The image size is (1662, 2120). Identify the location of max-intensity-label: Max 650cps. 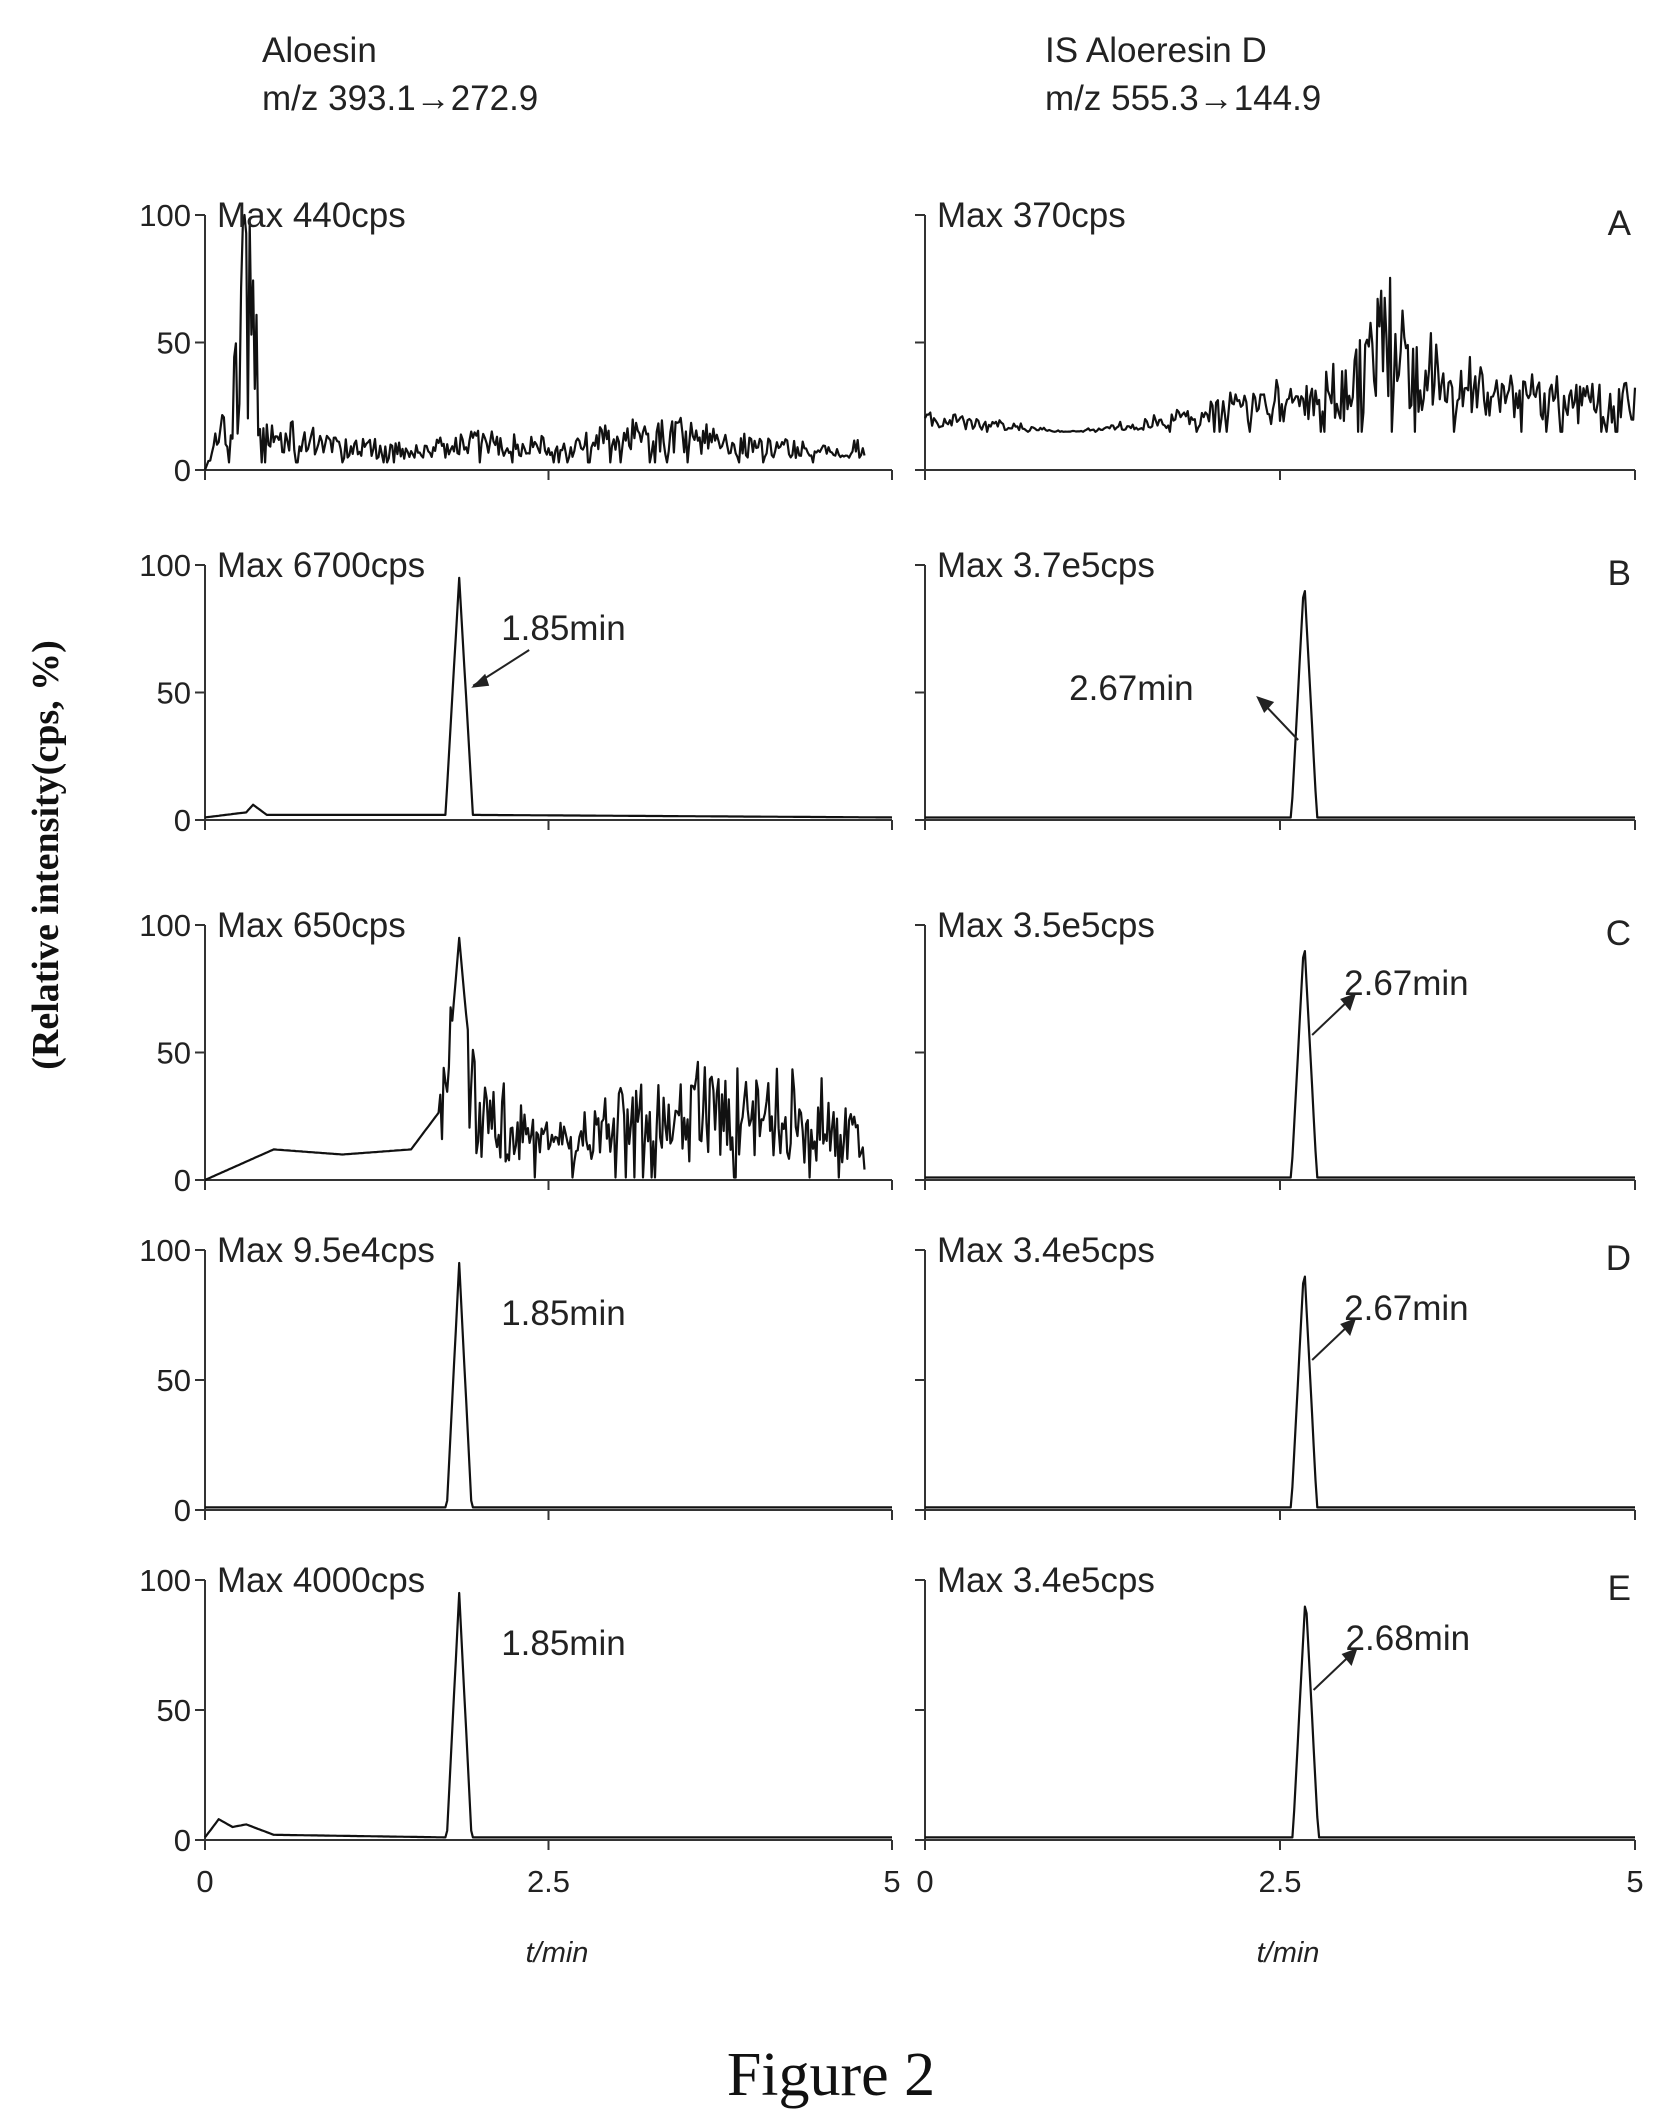
(311, 925).